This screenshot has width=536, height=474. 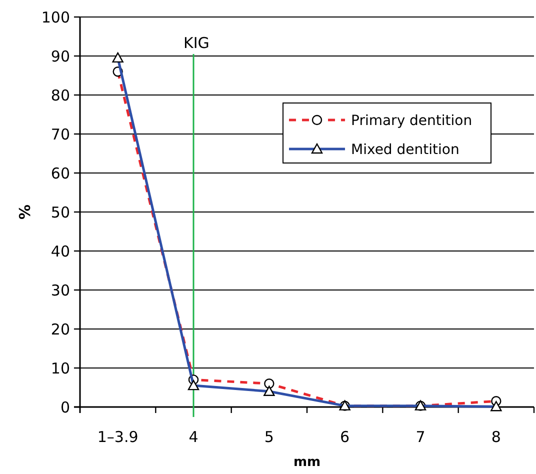 I want to click on y-tick-label: 70, so click(x=60, y=134).